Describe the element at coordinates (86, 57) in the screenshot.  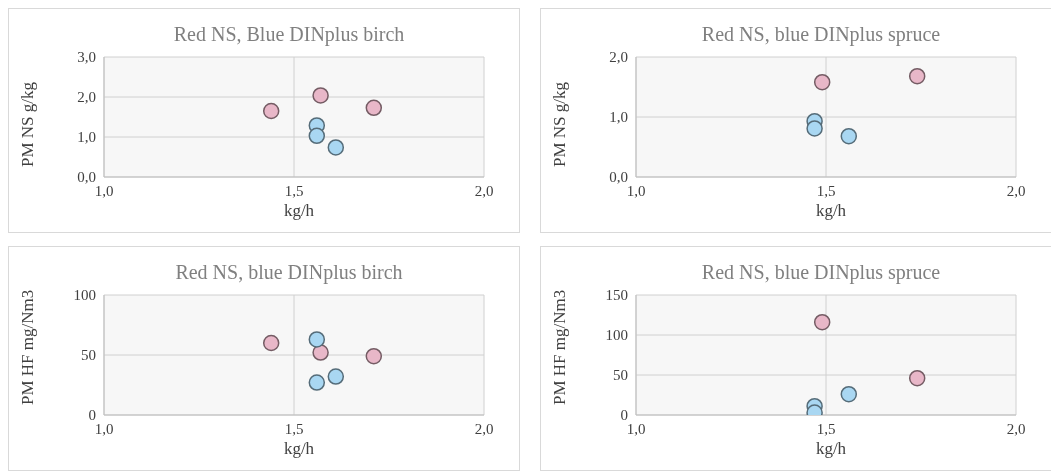
I see `y-tick-label: 3,0` at that location.